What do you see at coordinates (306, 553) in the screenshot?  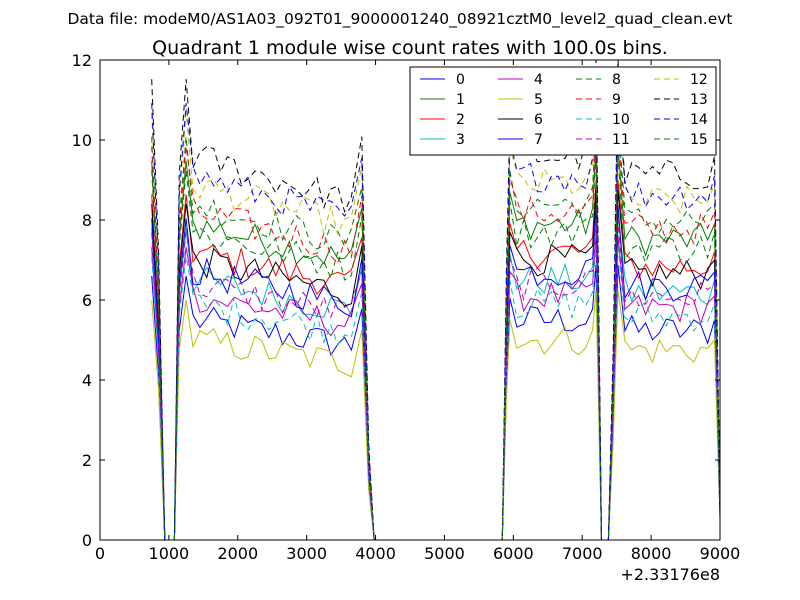 I see `x-tick-label-3: 3000` at bounding box center [306, 553].